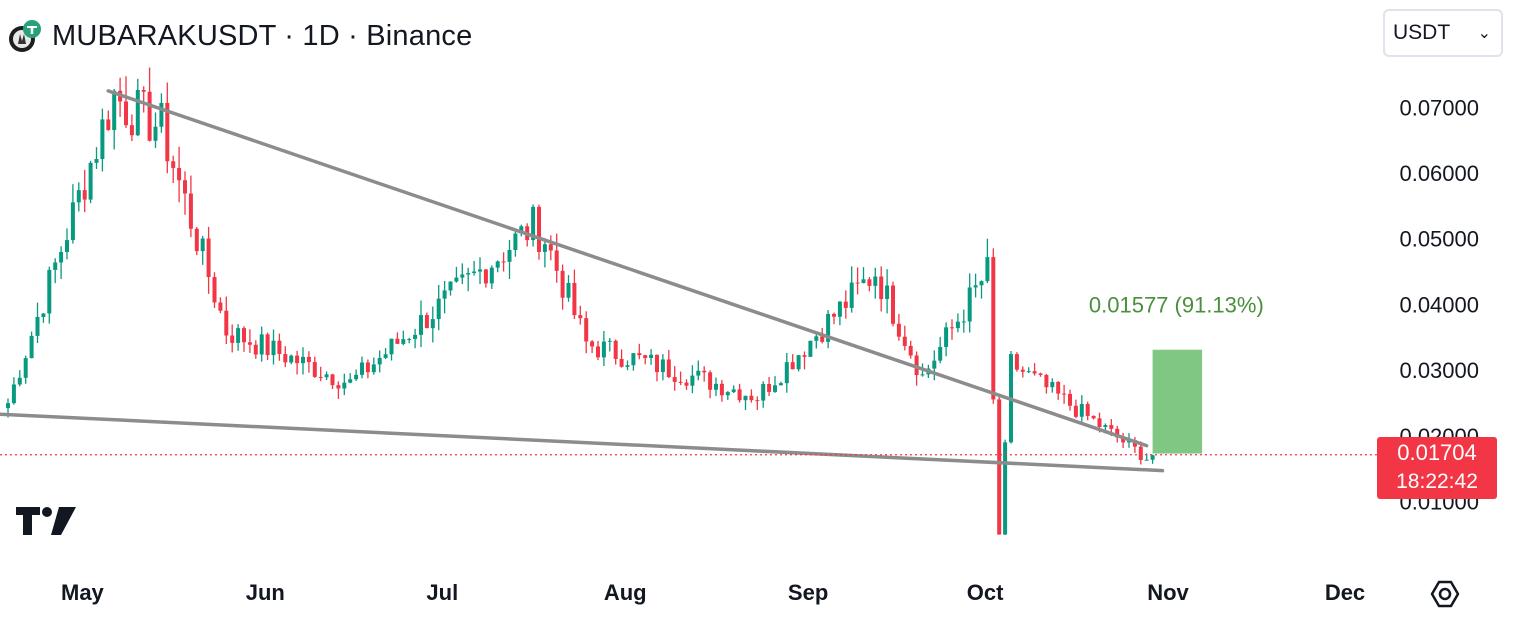 Image resolution: width=1513 pixels, height=627 pixels. Describe the element at coordinates (83, 592) in the screenshot. I see `x-tick-label: May` at that location.